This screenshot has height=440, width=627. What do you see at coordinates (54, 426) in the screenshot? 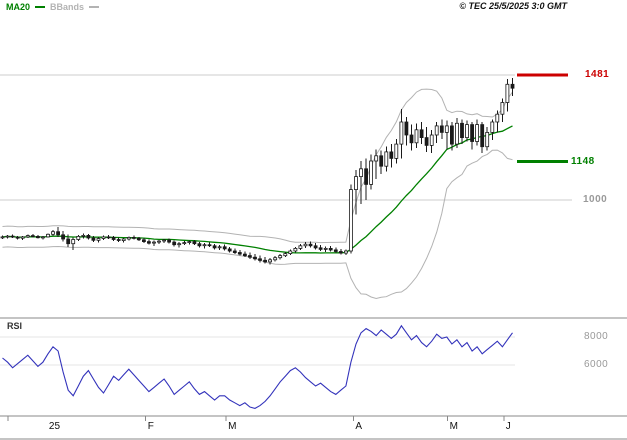
I see `x-axis-label: 25` at bounding box center [54, 426].